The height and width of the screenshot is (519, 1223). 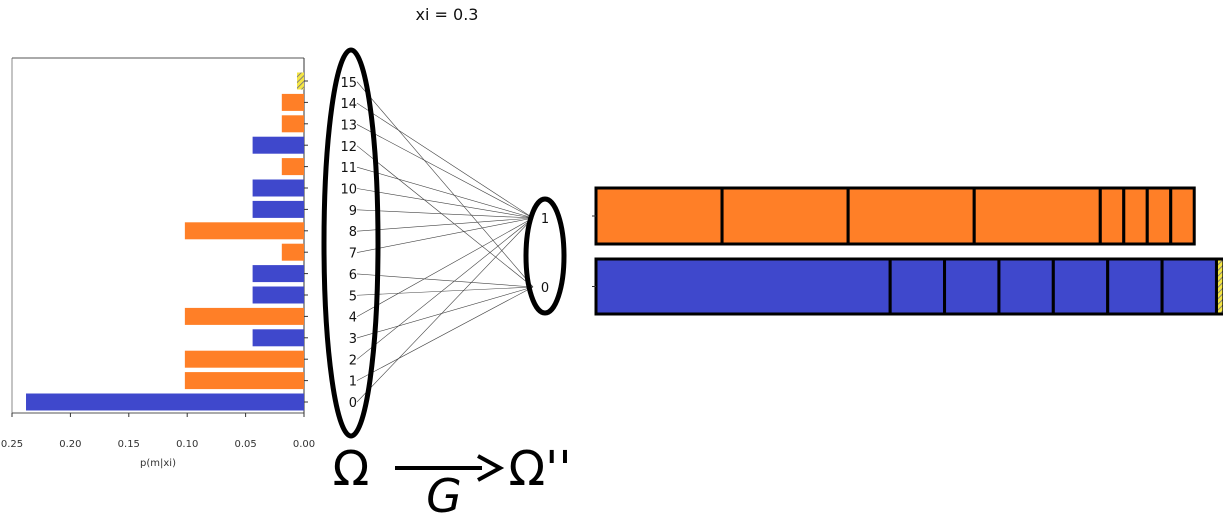 What do you see at coordinates (539, 469) in the screenshot?
I see `omega-double-symbol: Ω''` at bounding box center [539, 469].